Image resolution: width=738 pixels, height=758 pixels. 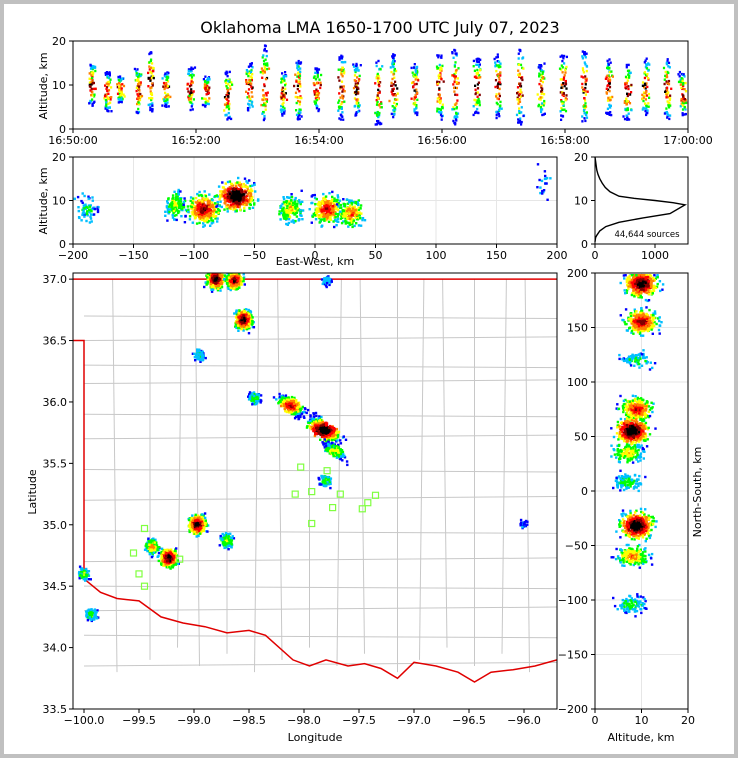 I want to click on histogram-xtick: 1000, so click(x=655, y=255).